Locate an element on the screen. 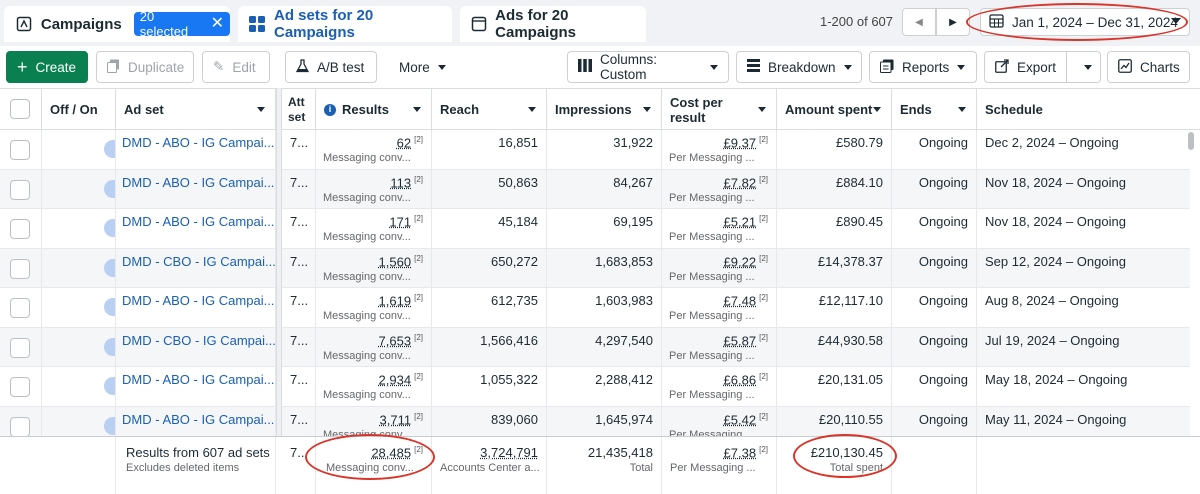 The height and width of the screenshot is (494, 1200). cpr-number: £5.87 is located at coordinates (740, 340).